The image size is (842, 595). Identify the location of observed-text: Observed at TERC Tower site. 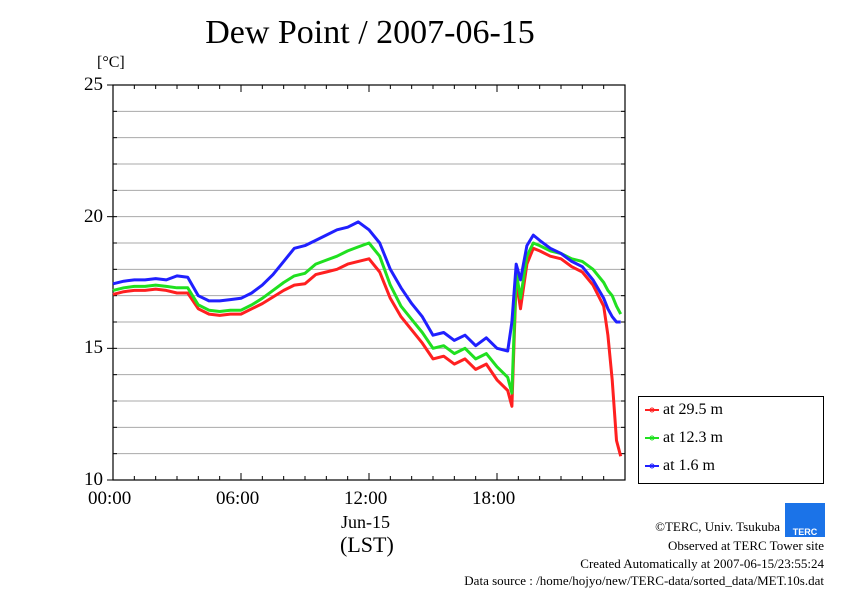
(745, 545).